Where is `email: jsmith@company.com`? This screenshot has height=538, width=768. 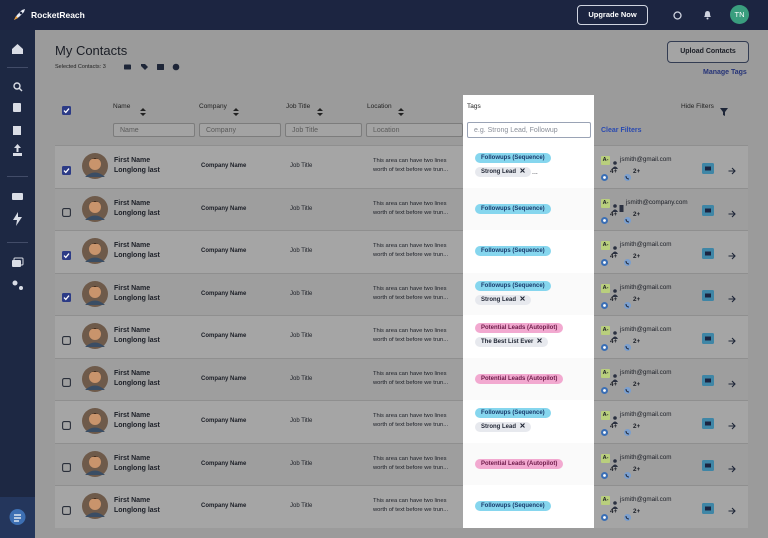
email: jsmith@company.com is located at coordinates (657, 202).